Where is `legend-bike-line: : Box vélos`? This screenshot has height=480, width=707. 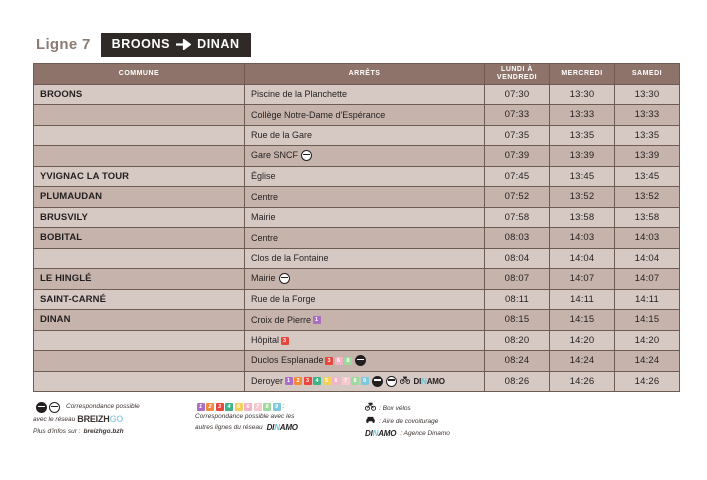
legend-bike-line: : Box vélos is located at coordinates (464, 408).